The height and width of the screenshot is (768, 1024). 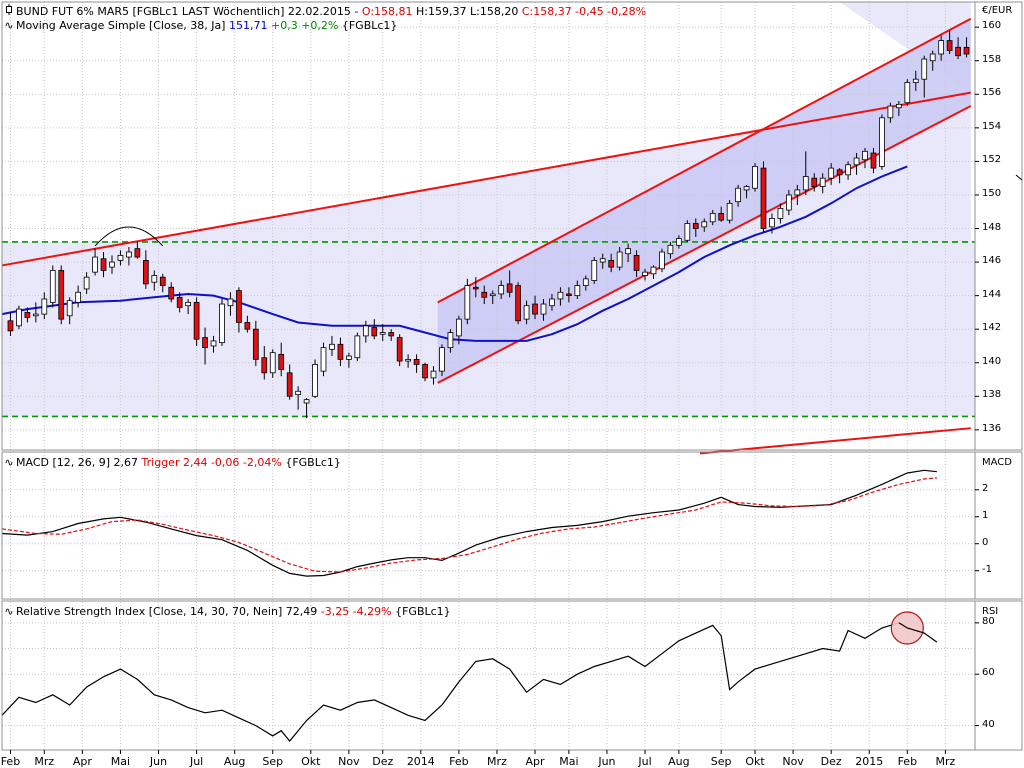 What do you see at coordinates (9, 611) in the screenshot?
I see `indicator-wave-icon: ∿` at bounding box center [9, 611].